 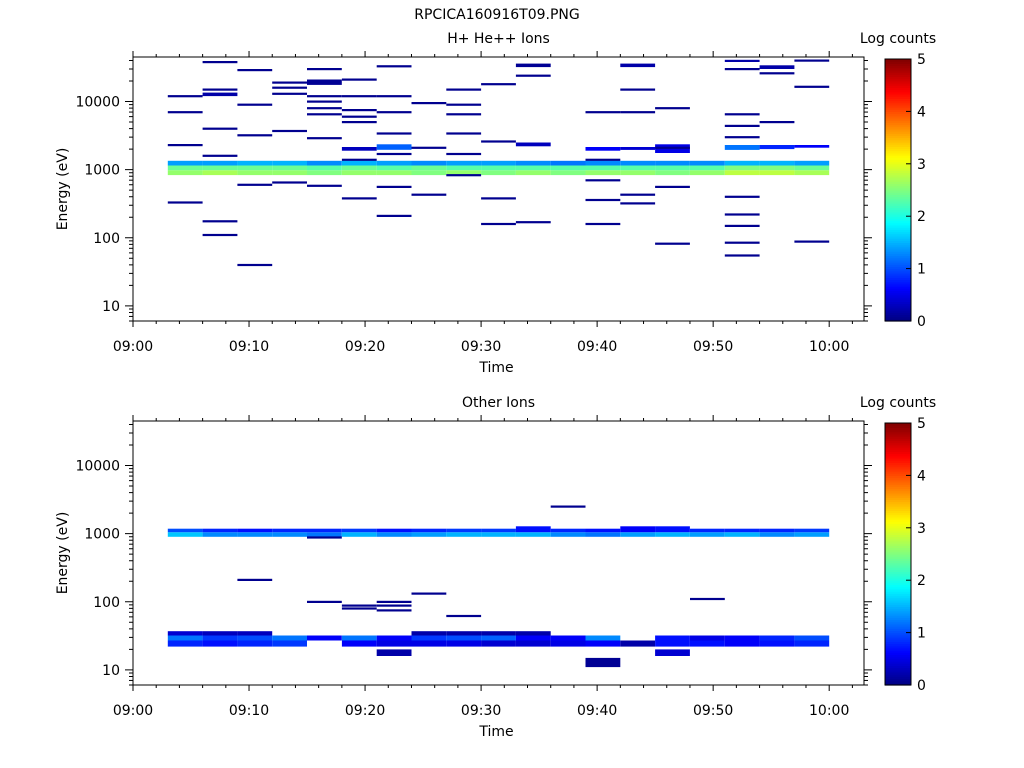 What do you see at coordinates (921, 529) in the screenshot?
I see `colorbar-tick-label: 3` at bounding box center [921, 529].